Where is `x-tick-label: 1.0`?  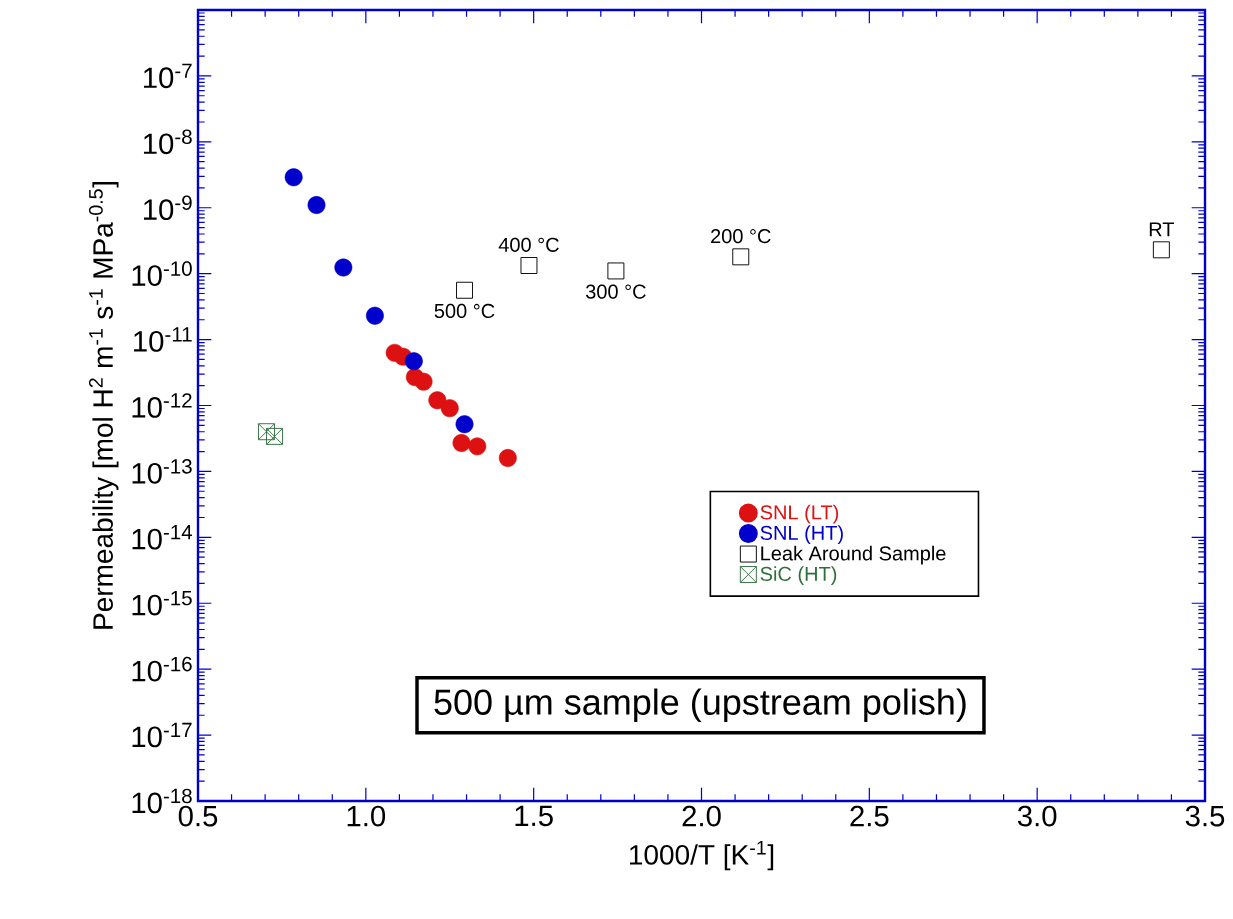 x-tick-label: 1.0 is located at coordinates (366, 816).